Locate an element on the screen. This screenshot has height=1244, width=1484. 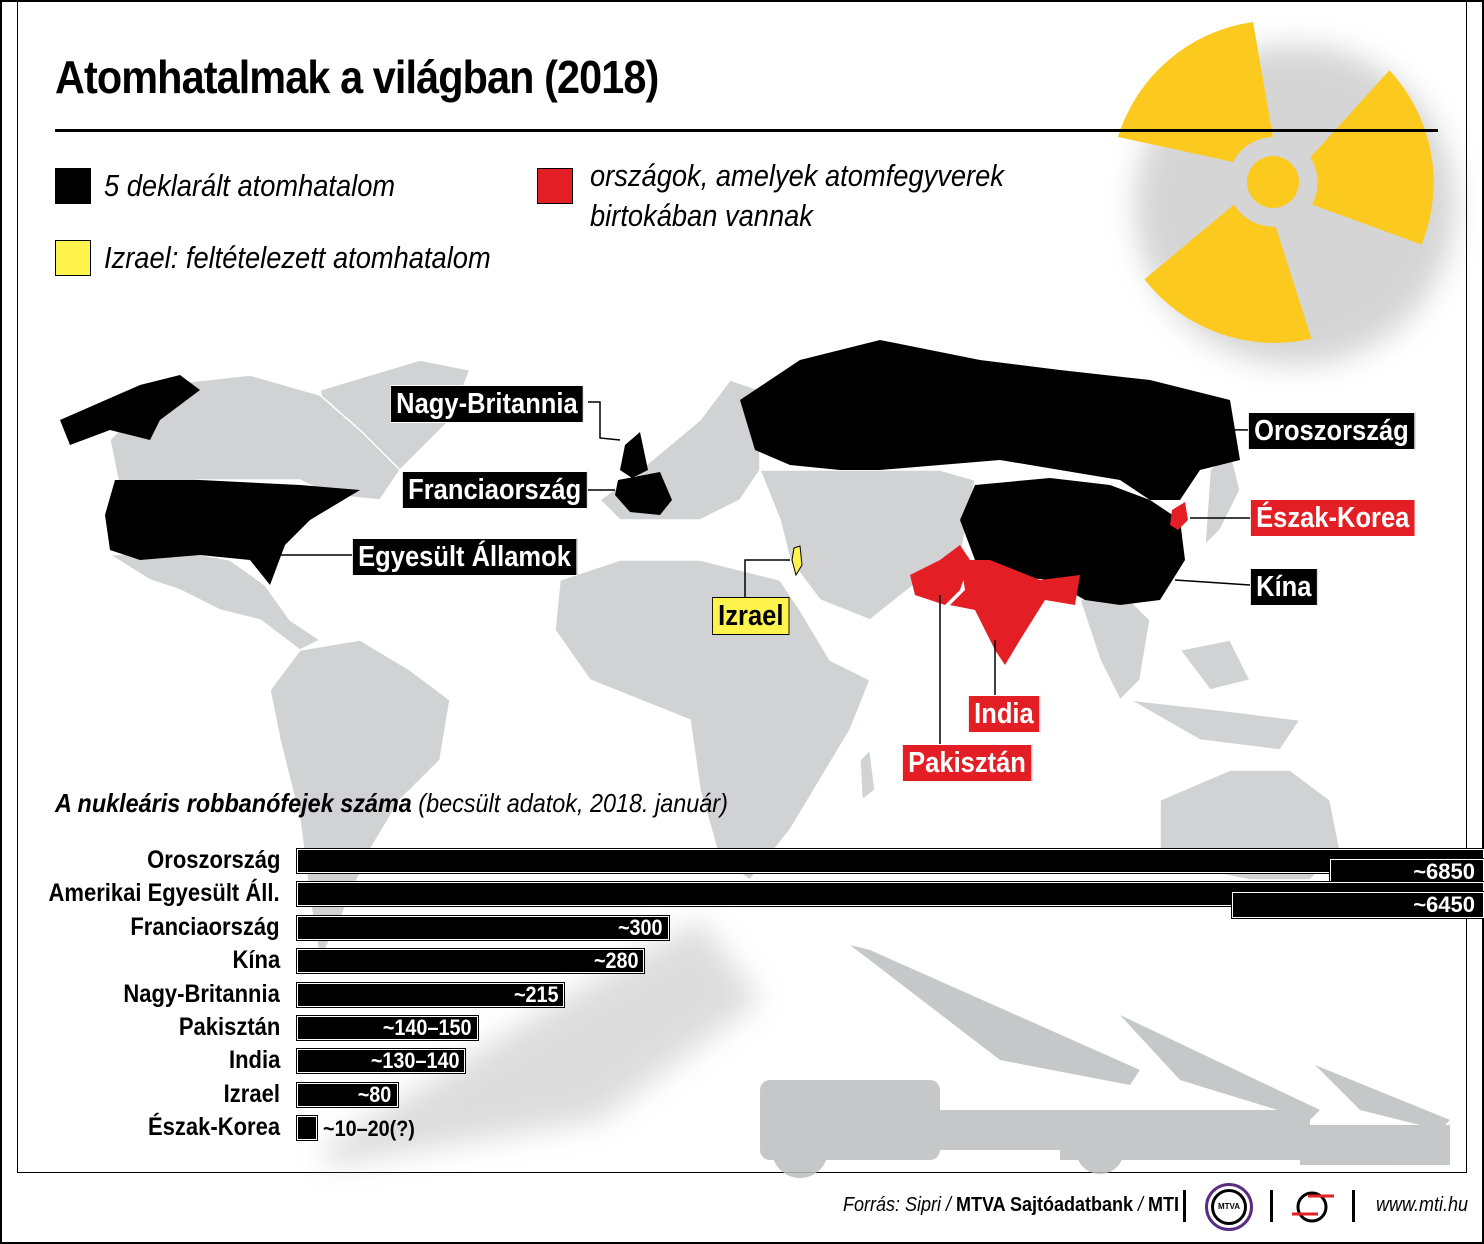
radiation-trefoil-icon is located at coordinates (1276, 182).